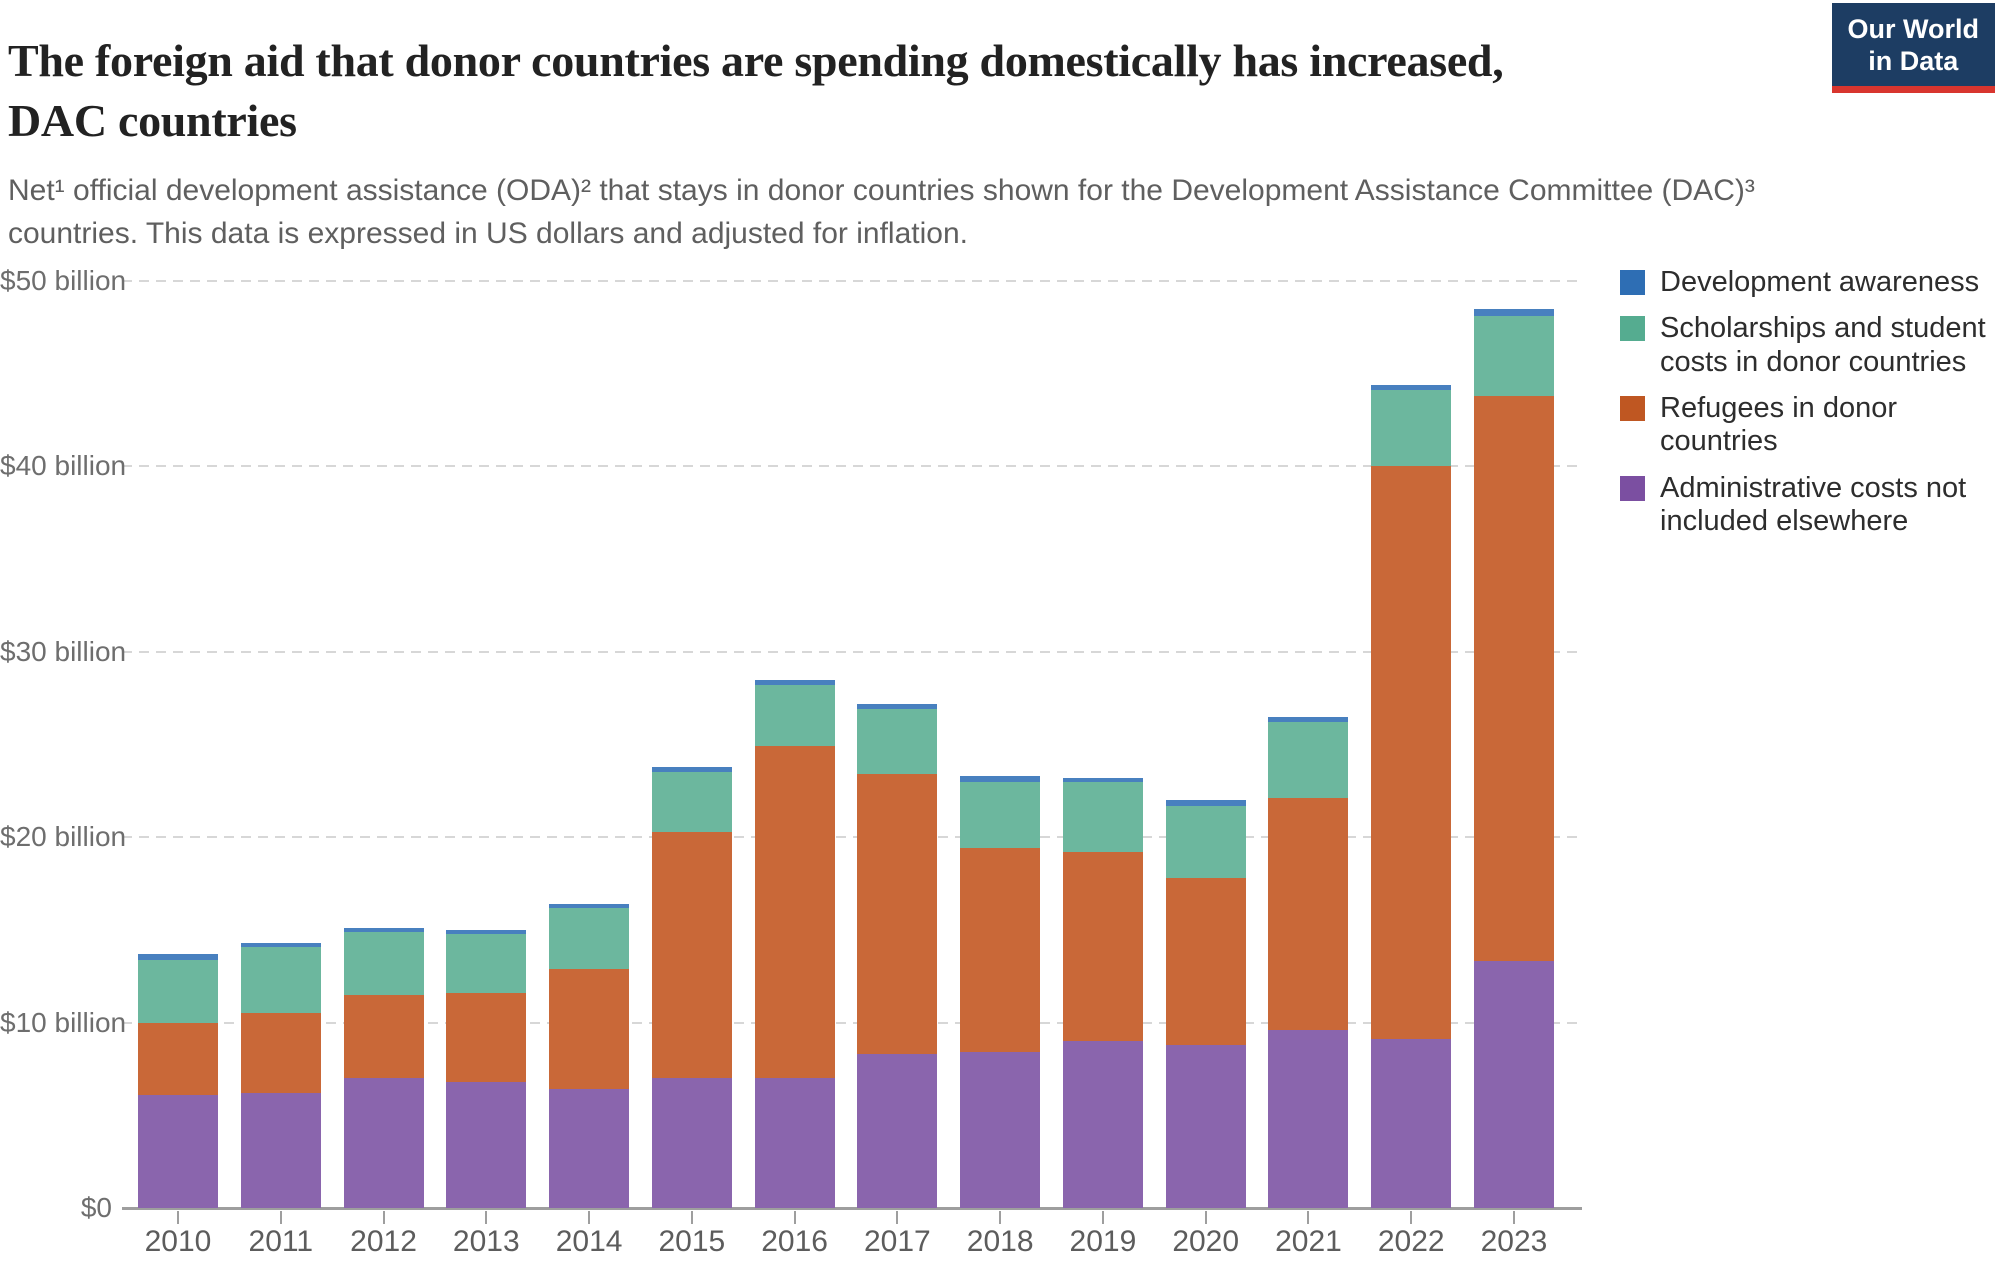 Image resolution: width=2000 pixels, height=1263 pixels. I want to click on x-axis-label: 2012, so click(383, 1241).